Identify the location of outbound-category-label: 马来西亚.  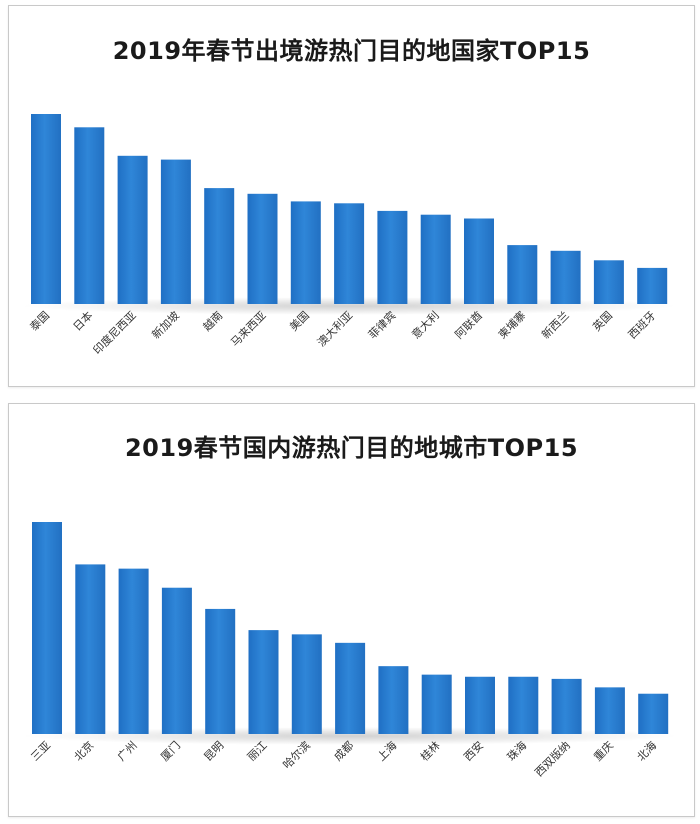
(248, 329).